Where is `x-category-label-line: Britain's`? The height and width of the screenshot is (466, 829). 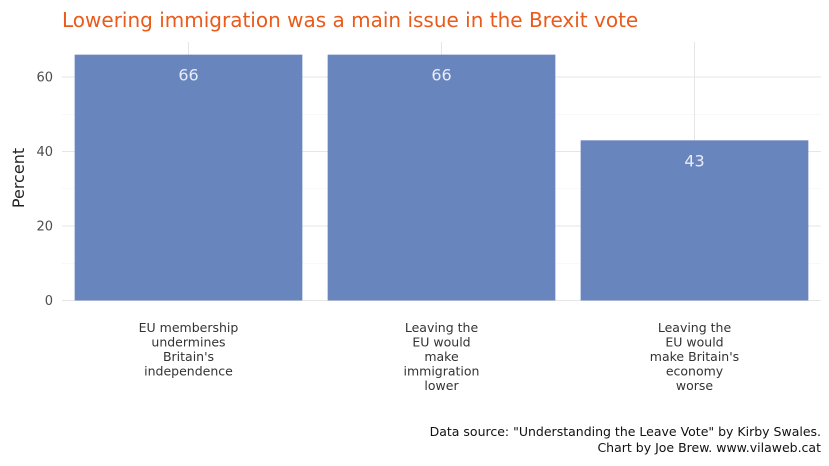 x-category-label-line: Britain's is located at coordinates (188, 356).